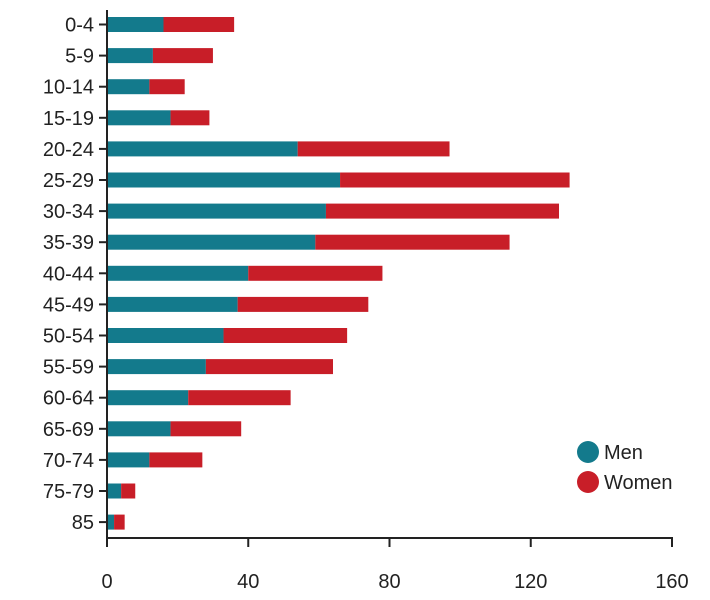 The width and height of the screenshot is (710, 600). Describe the element at coordinates (79, 57) in the screenshot. I see `y-tick-label: 5-9` at that location.